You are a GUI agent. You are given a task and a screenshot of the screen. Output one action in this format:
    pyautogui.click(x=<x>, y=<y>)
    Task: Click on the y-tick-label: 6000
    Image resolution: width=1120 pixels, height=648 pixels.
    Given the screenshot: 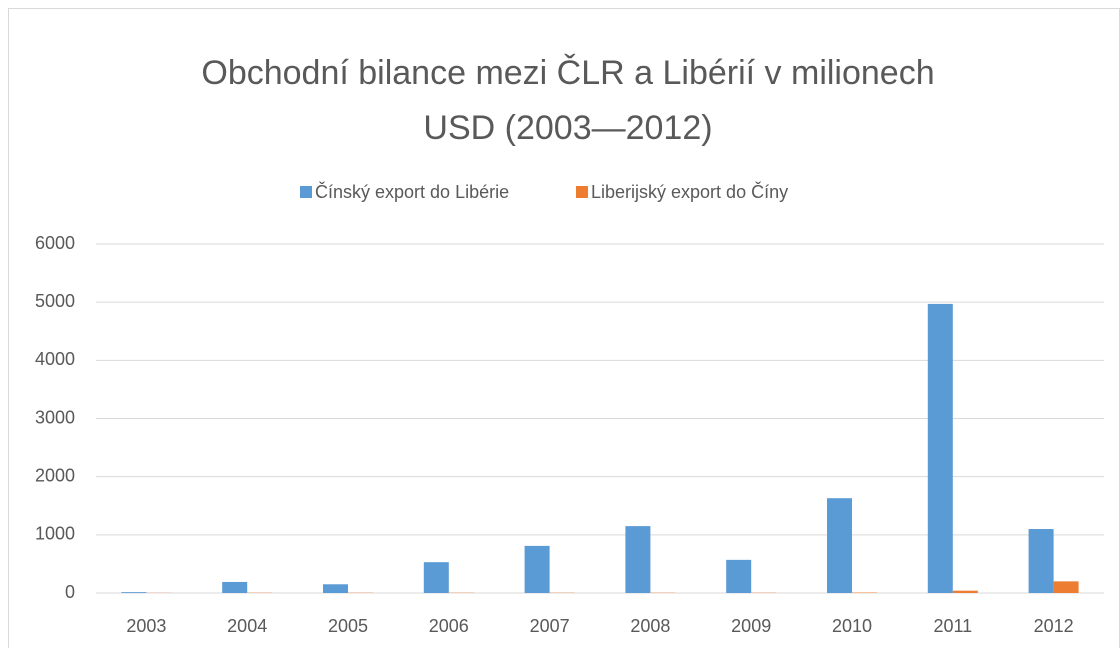 What is the action you would take?
    pyautogui.click(x=55, y=243)
    